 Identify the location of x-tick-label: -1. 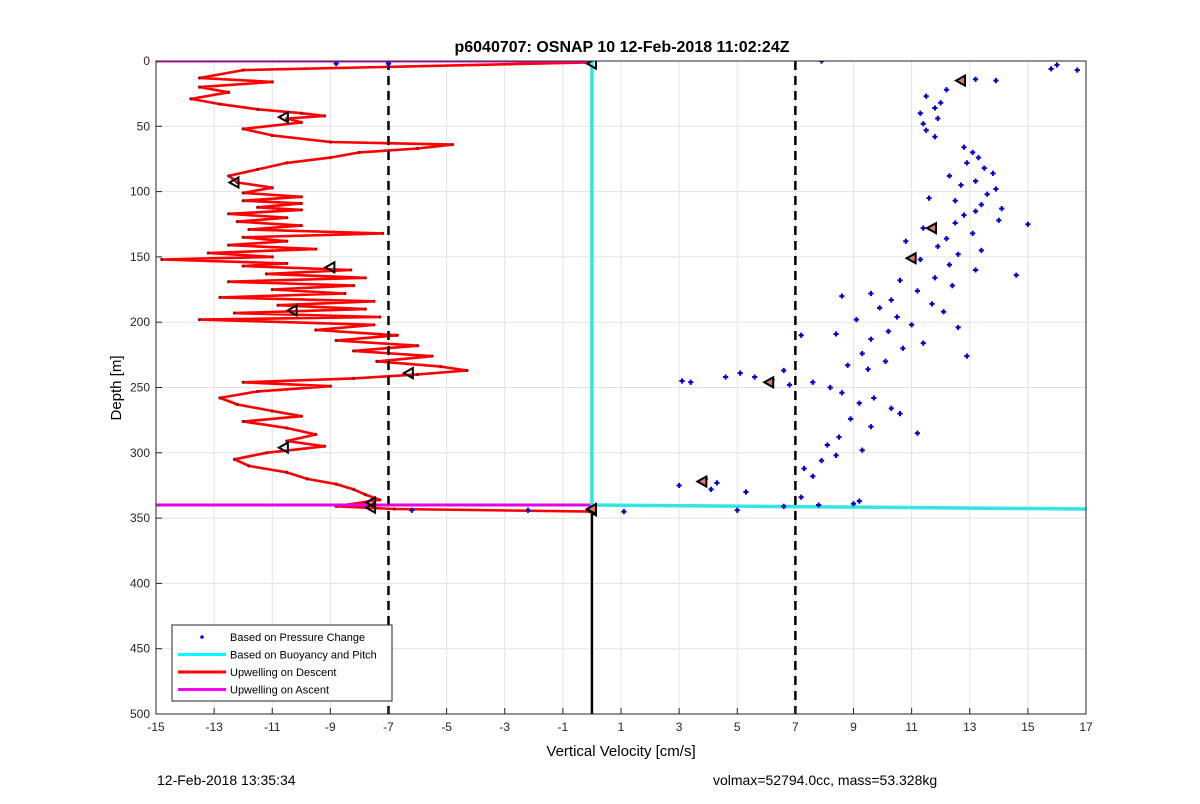
(563, 727).